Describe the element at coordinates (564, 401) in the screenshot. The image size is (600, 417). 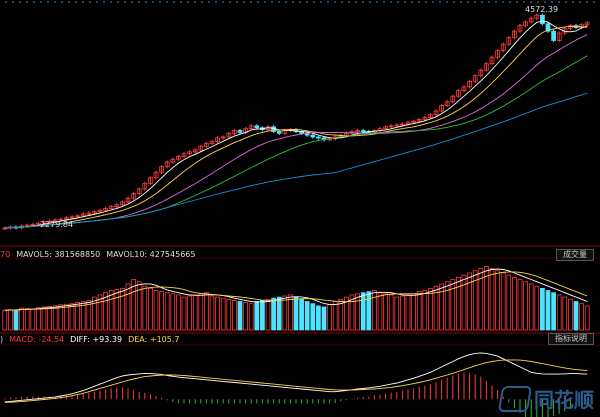
I see `logo-text: 同花顺` at that location.